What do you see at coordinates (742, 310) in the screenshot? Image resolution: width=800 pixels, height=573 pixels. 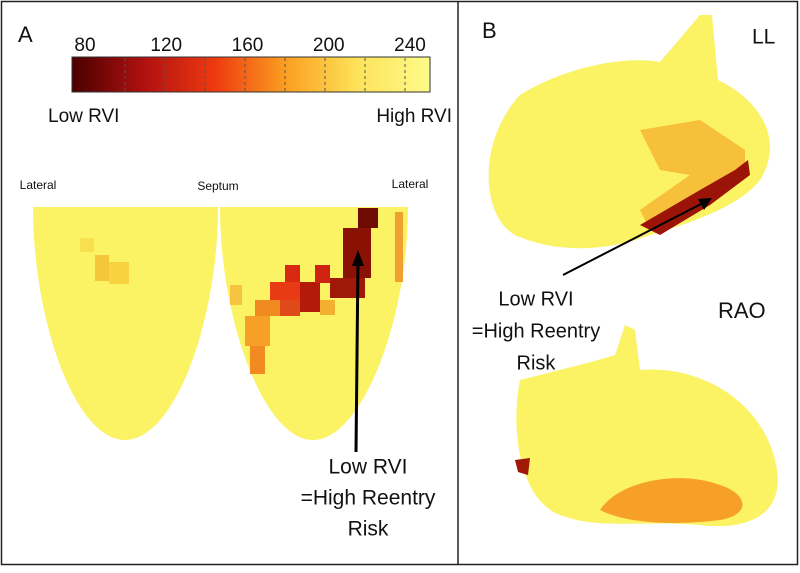 I see `view-label: RAO` at bounding box center [742, 310].